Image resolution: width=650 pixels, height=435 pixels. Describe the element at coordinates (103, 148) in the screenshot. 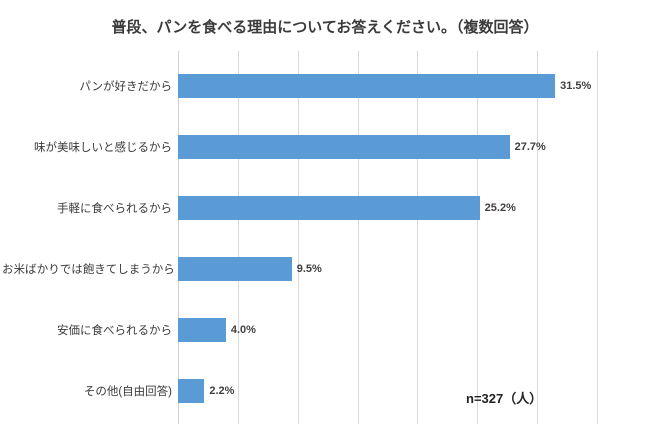

I see `category-label: 味が美味しいと感じるから` at that location.